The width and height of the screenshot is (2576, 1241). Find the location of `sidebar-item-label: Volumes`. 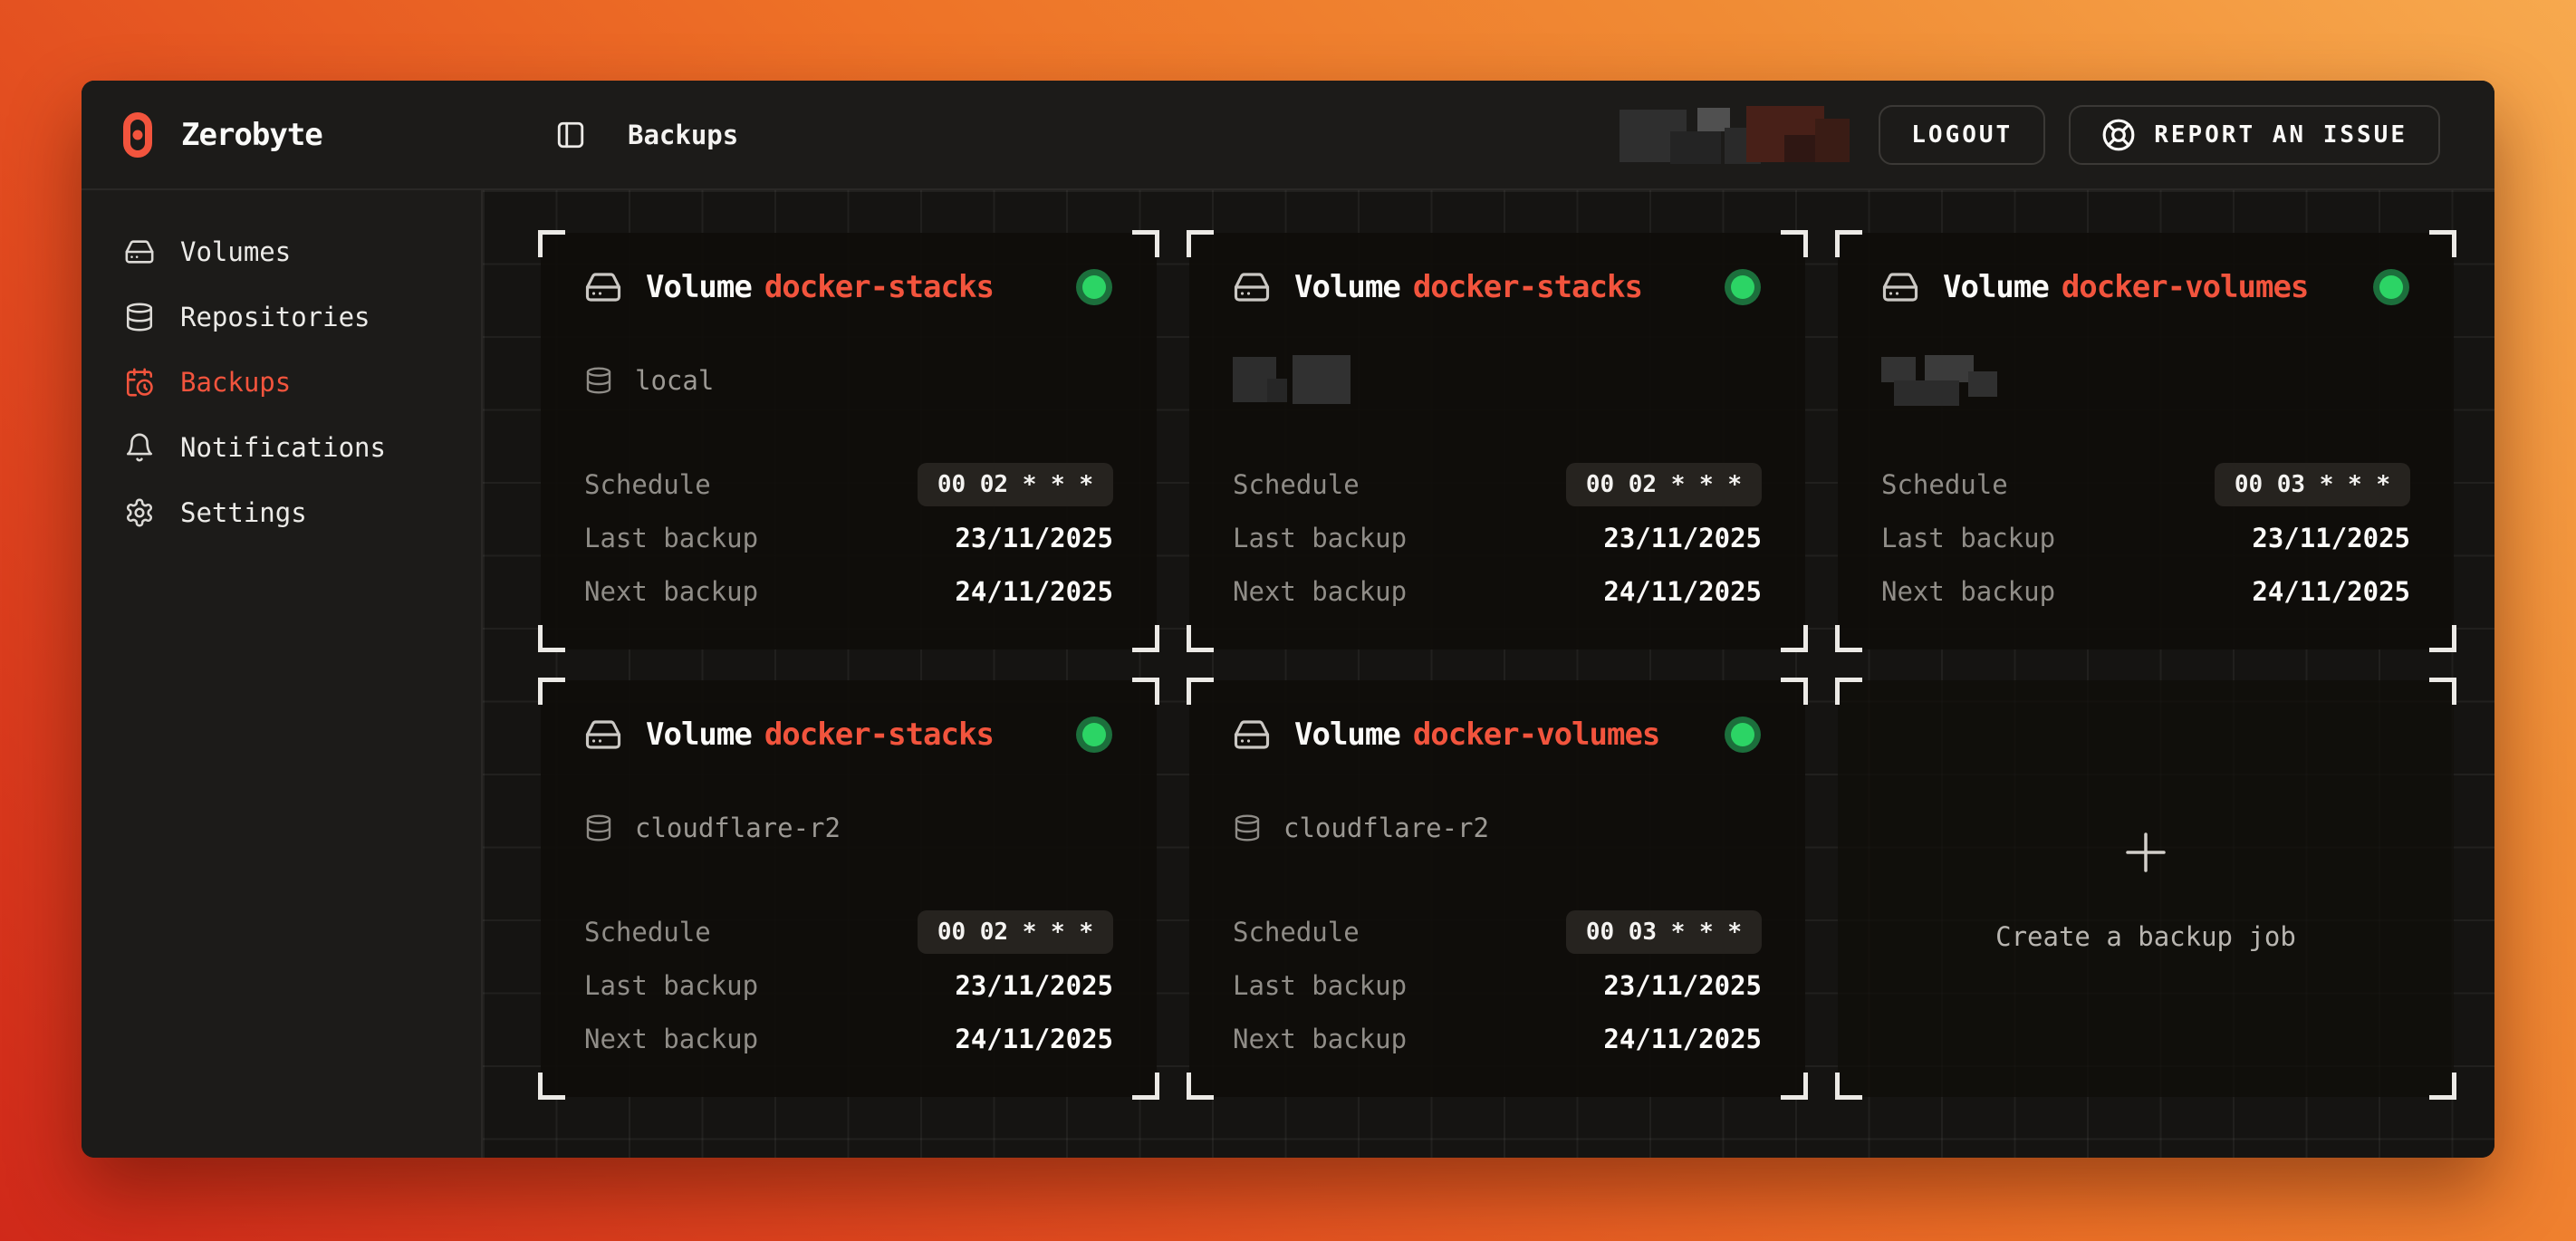

sidebar-item-label: Volumes is located at coordinates (236, 251).